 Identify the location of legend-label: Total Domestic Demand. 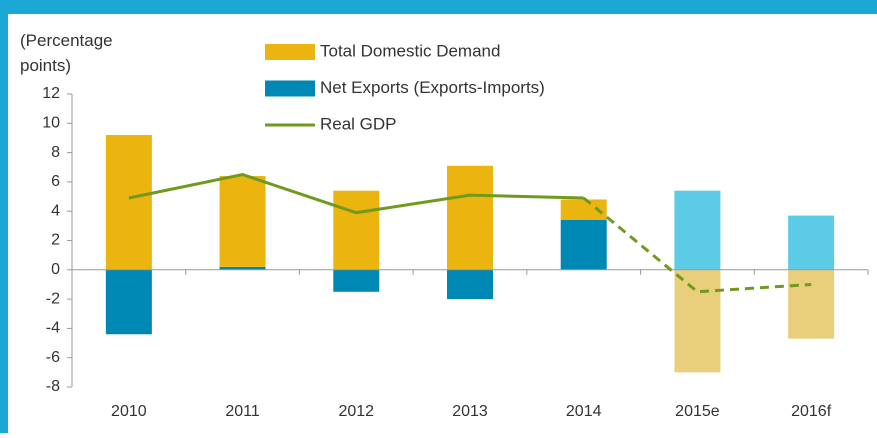
(410, 50).